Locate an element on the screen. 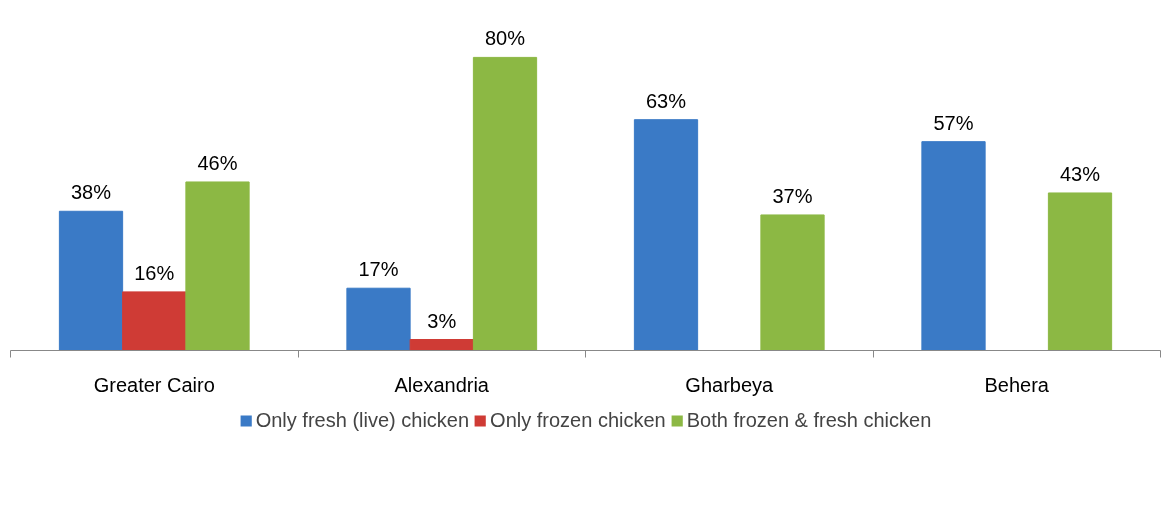 The width and height of the screenshot is (1173, 506). data-label: 46% is located at coordinates (217, 162).